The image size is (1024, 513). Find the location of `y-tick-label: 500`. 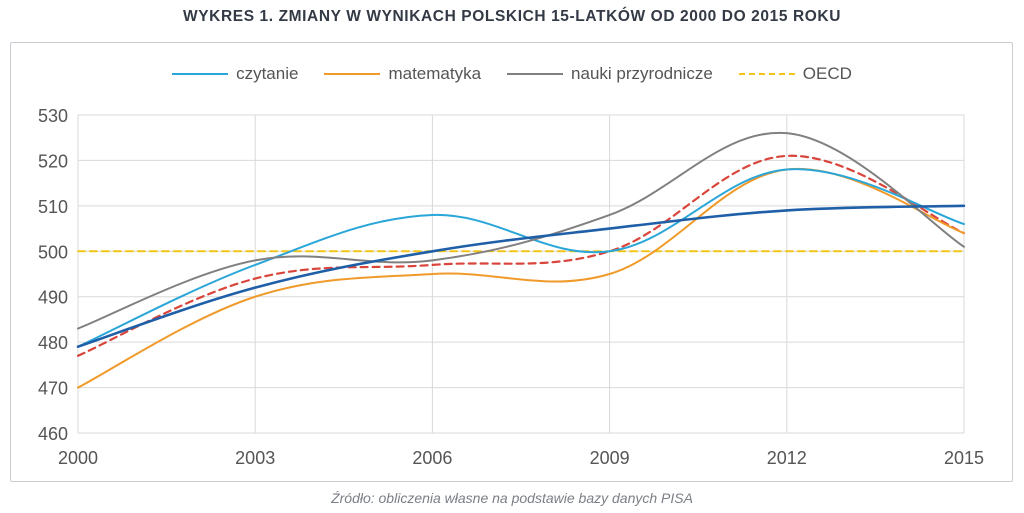

y-tick-label: 500 is located at coordinates (53, 252).